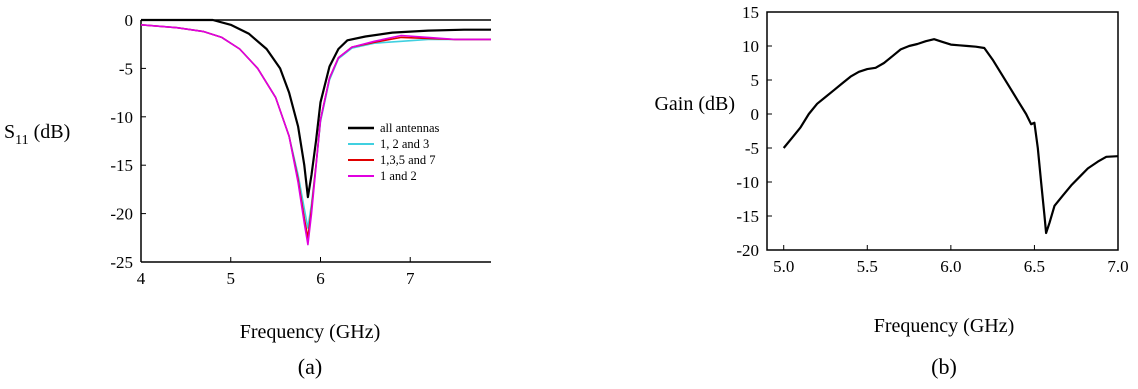  What do you see at coordinates (410, 278) in the screenshot?
I see `x-tick-label: 7` at bounding box center [410, 278].